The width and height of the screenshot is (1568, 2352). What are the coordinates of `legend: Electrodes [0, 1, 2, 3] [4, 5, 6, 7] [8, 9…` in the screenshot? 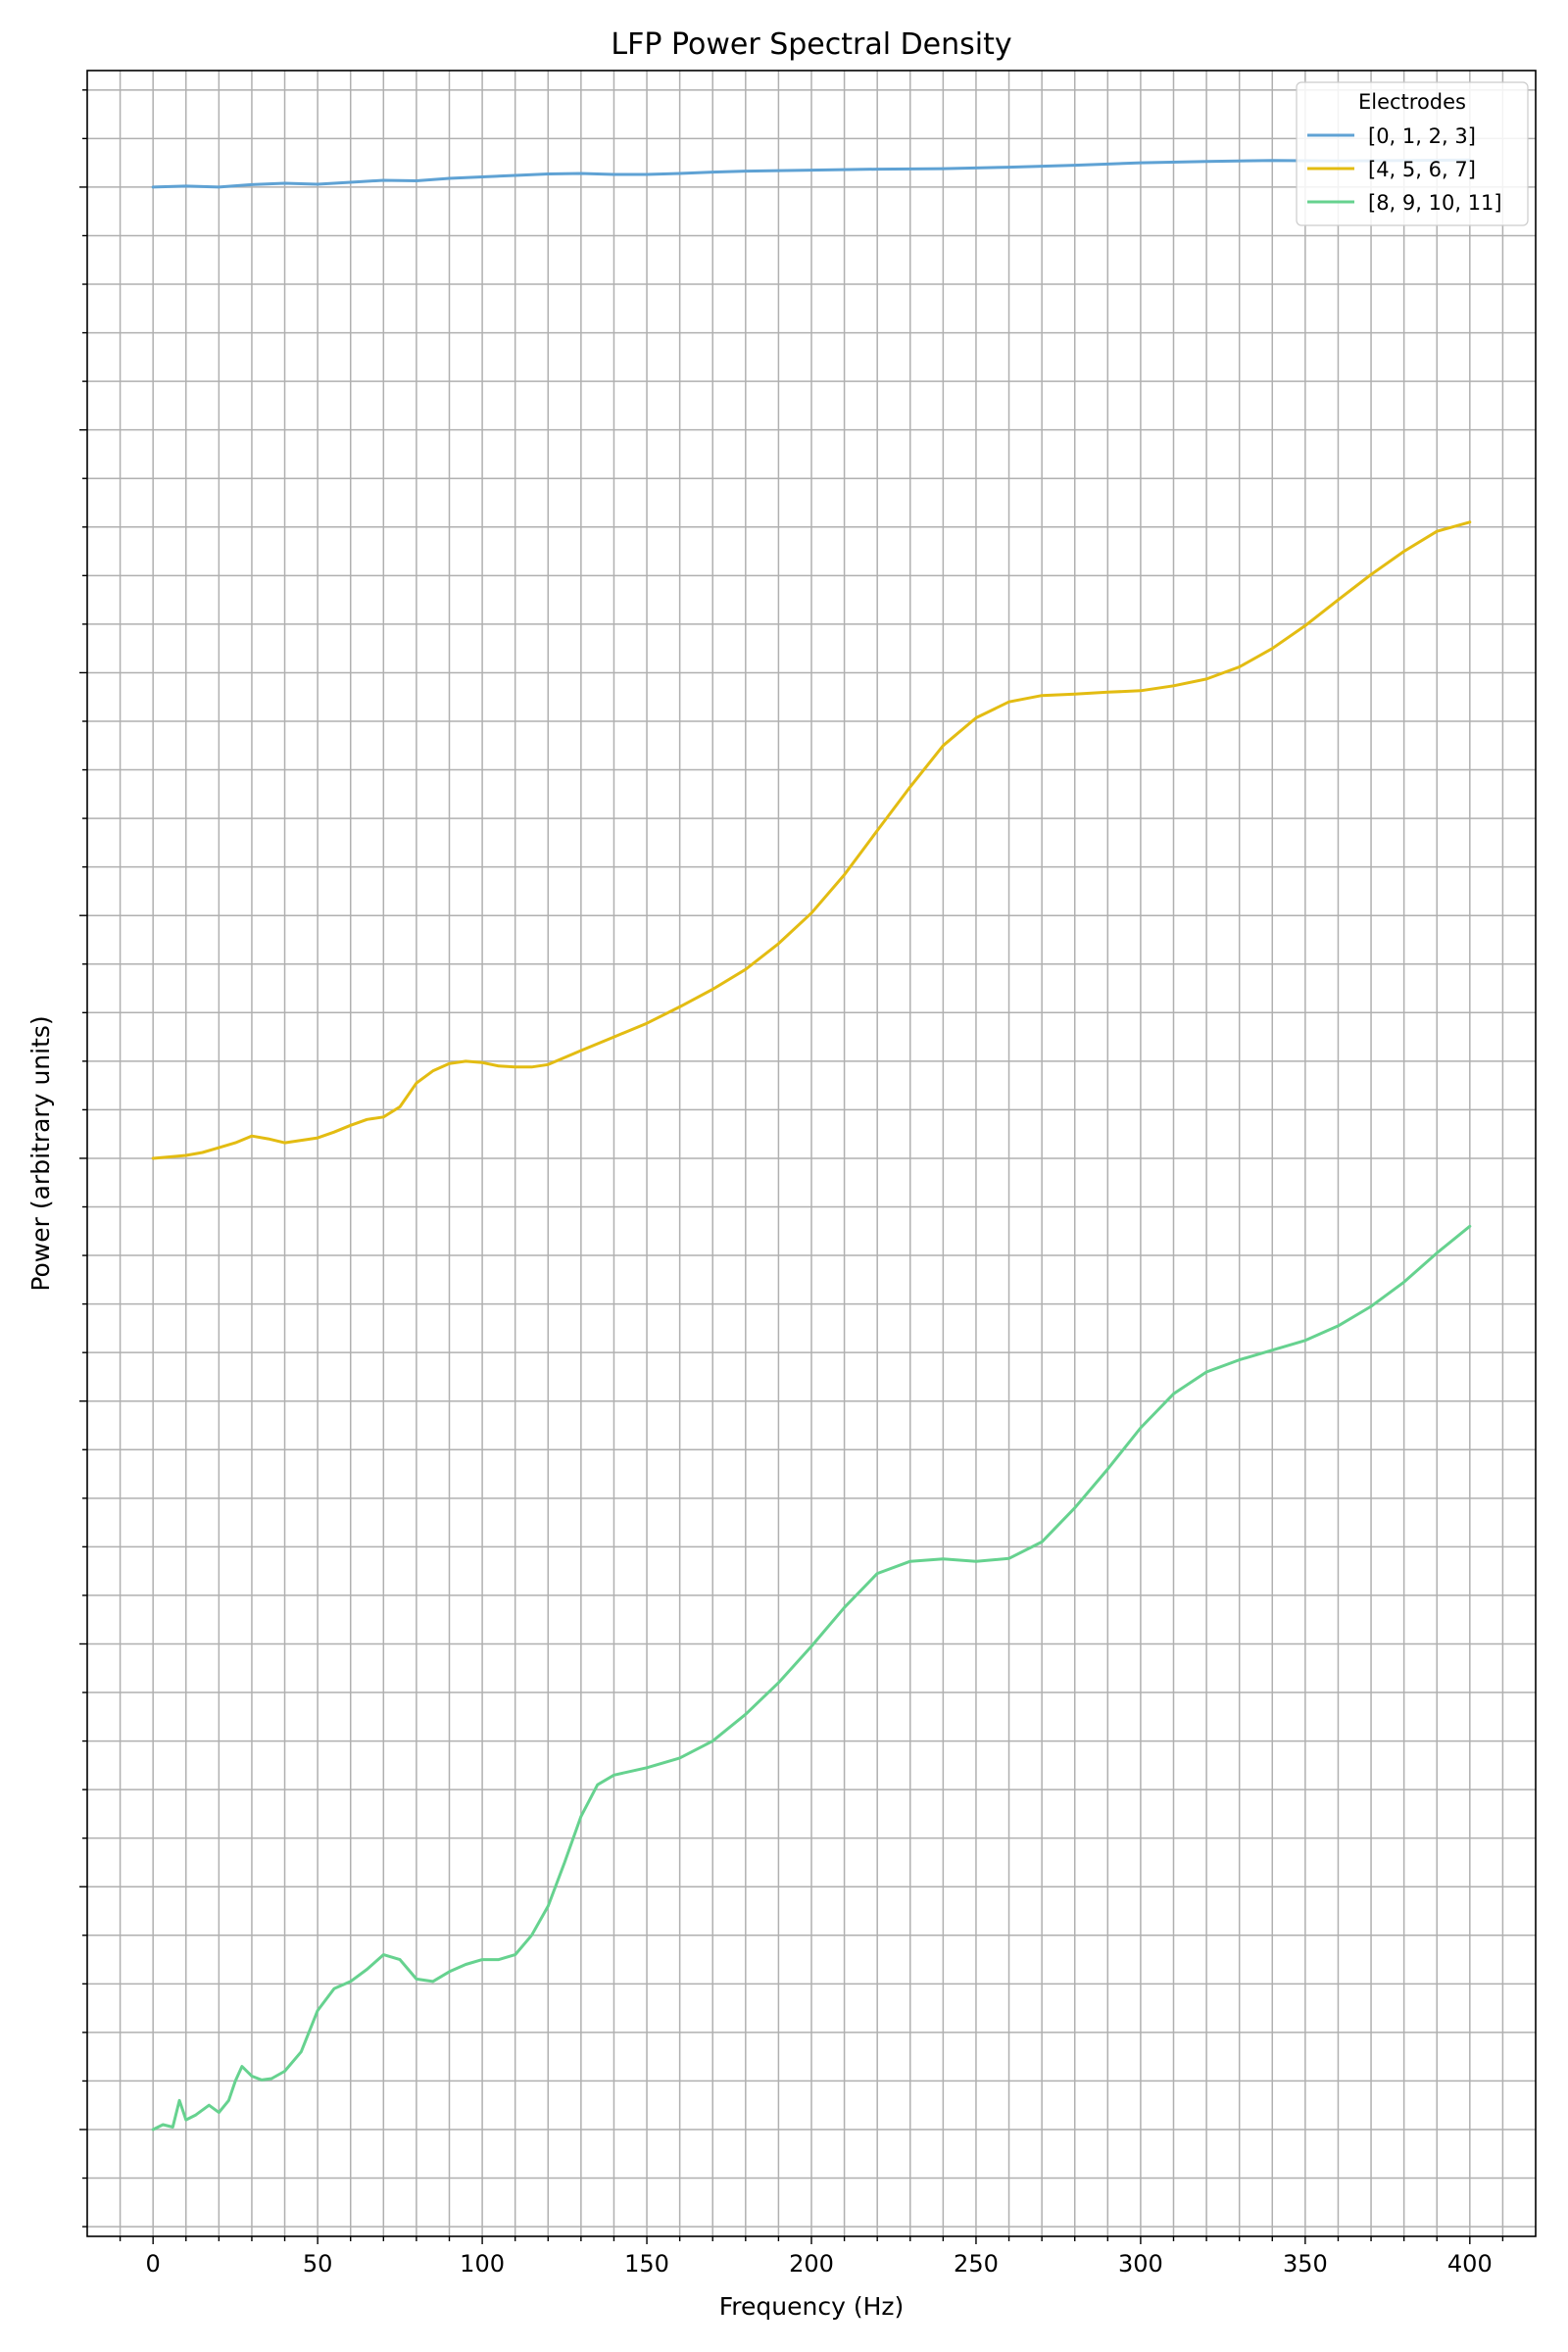 It's located at (1412, 153).